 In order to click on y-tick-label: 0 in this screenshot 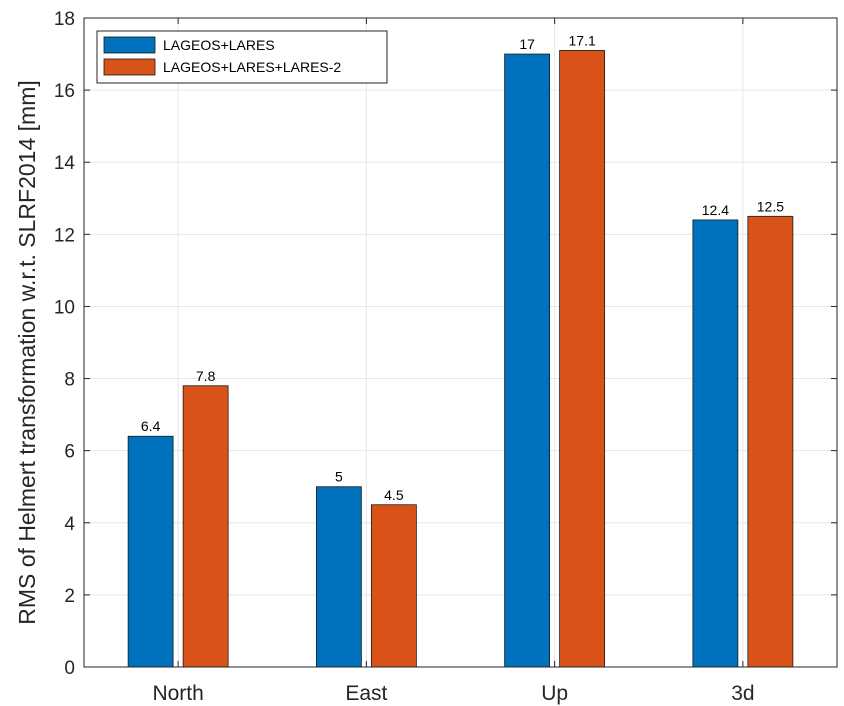, I will do `click(69, 668)`.